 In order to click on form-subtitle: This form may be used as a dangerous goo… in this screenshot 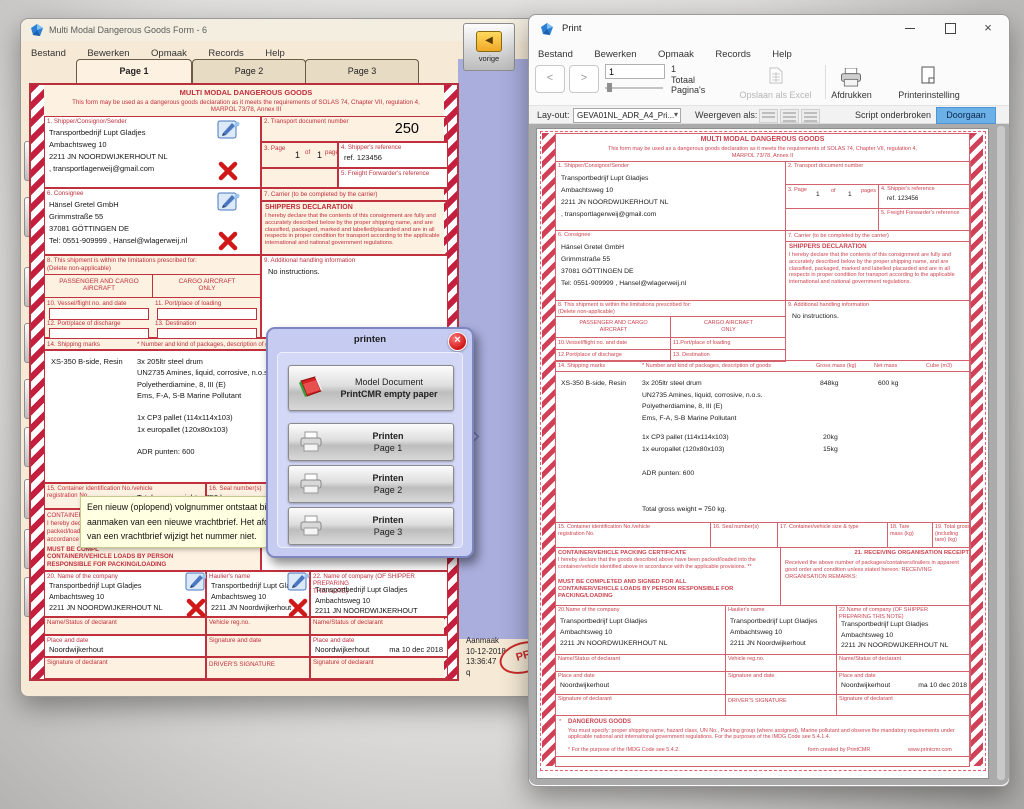, I will do `click(246, 106)`.